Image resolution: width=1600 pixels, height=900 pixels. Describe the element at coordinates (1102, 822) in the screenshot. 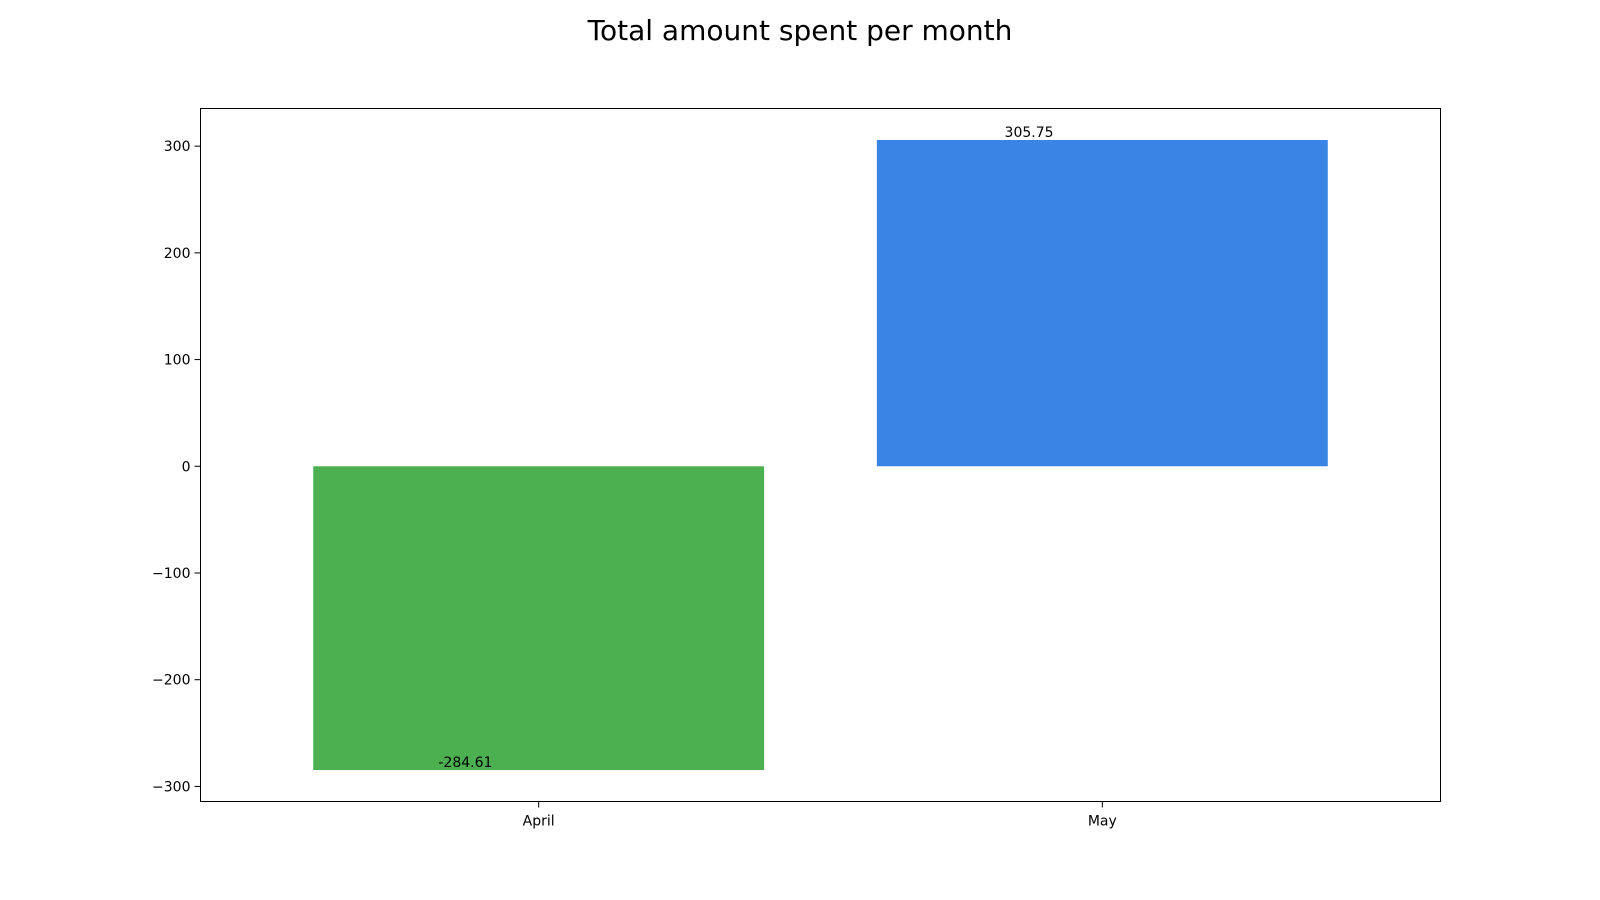

I see `x-tick-label-may: May` at that location.